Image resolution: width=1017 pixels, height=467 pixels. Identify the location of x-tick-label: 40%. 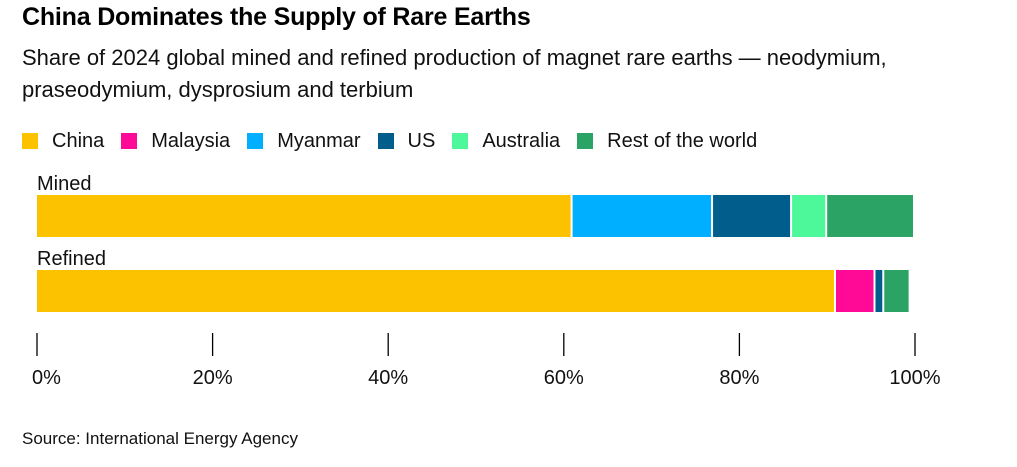
(388, 378).